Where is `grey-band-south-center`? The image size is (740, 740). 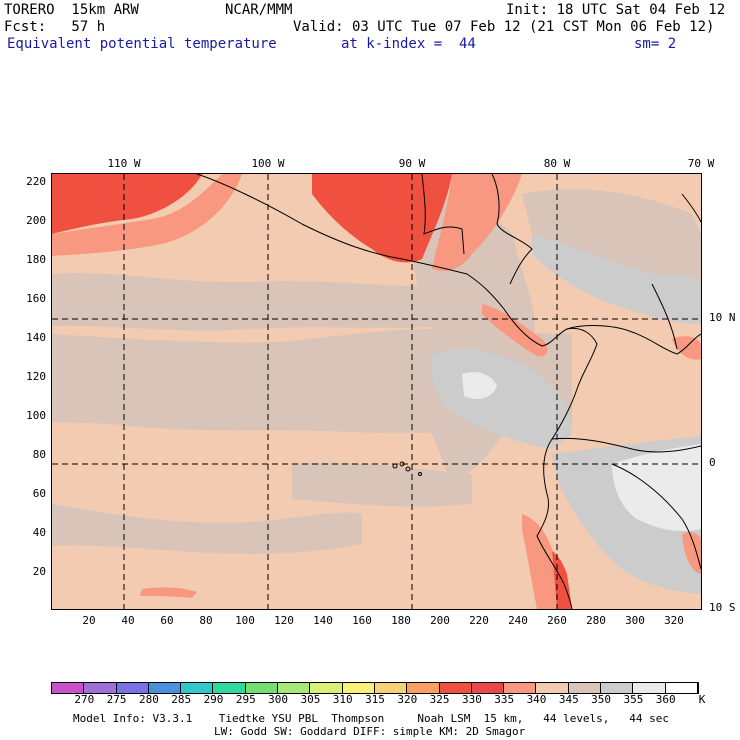
grey-band-south-center is located at coordinates (382, 484).